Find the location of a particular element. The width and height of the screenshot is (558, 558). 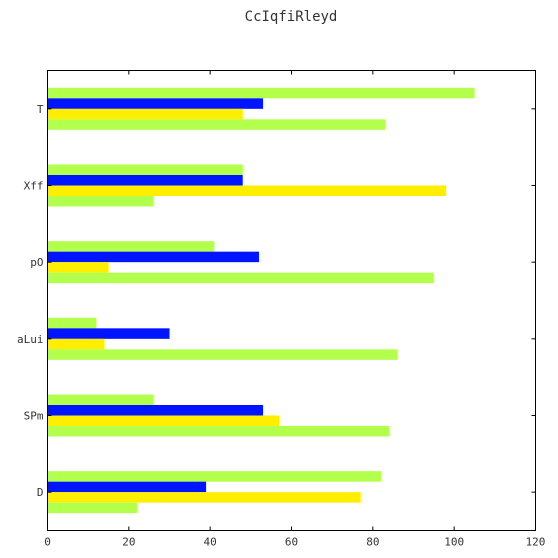

y-tick-label: Xff is located at coordinates (34, 186).